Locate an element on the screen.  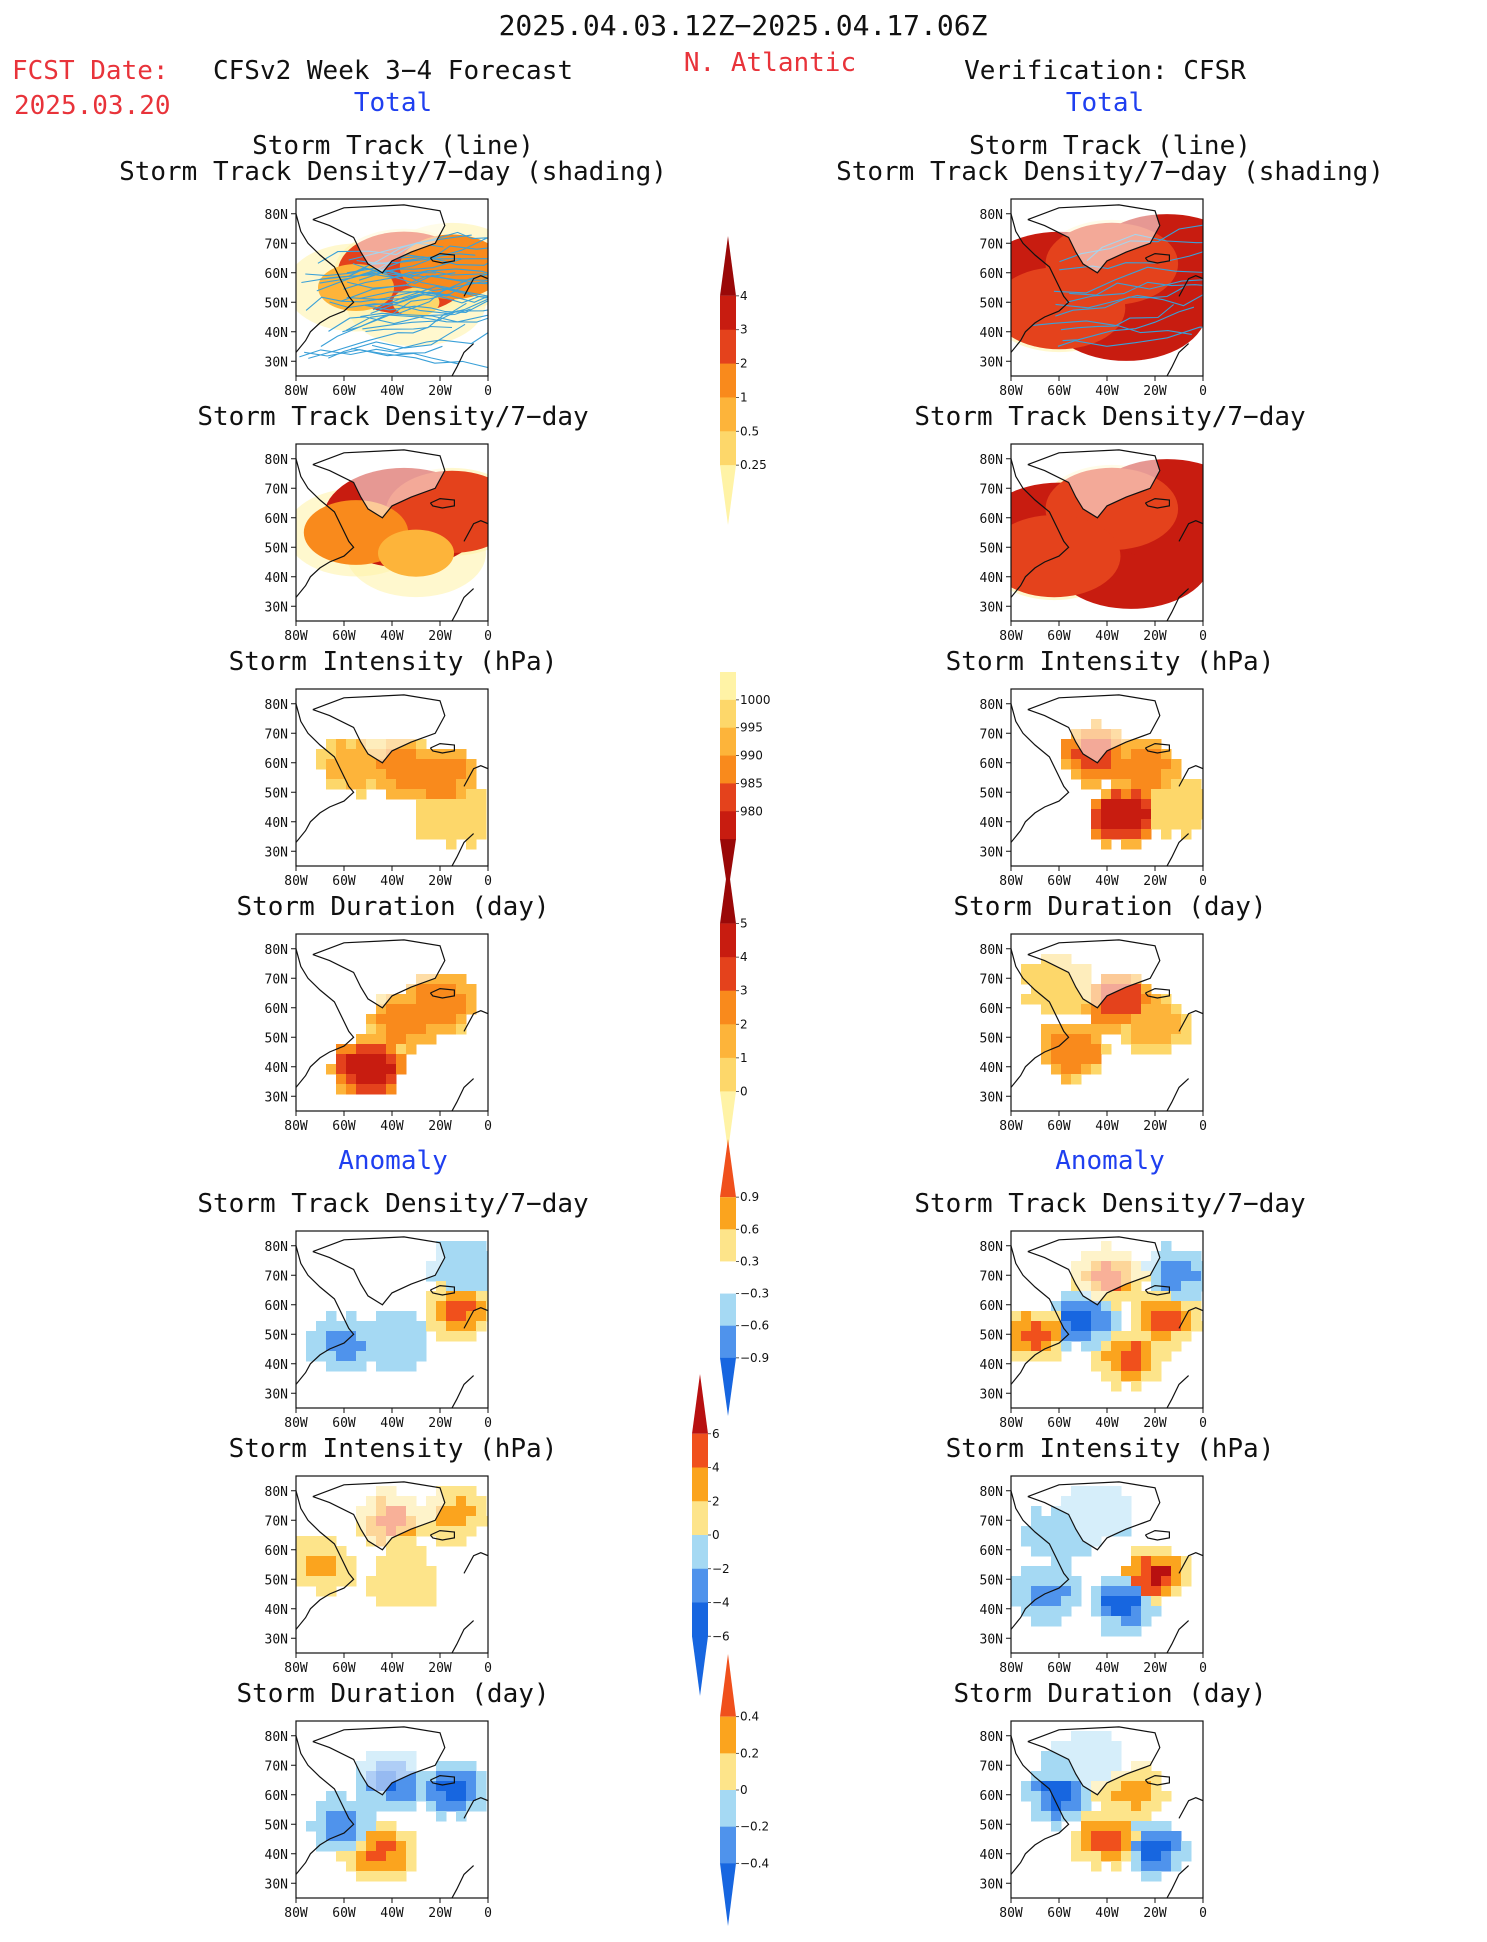
lat-tick-label: 70N is located at coordinates (991, 979).